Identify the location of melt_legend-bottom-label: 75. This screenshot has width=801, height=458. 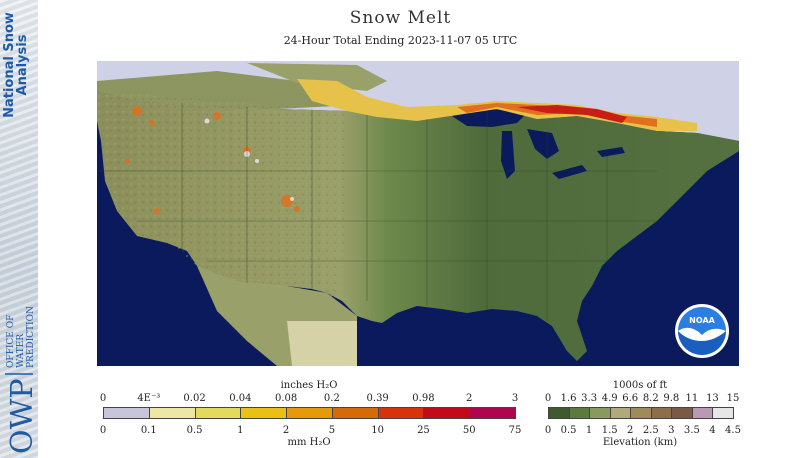
(515, 430).